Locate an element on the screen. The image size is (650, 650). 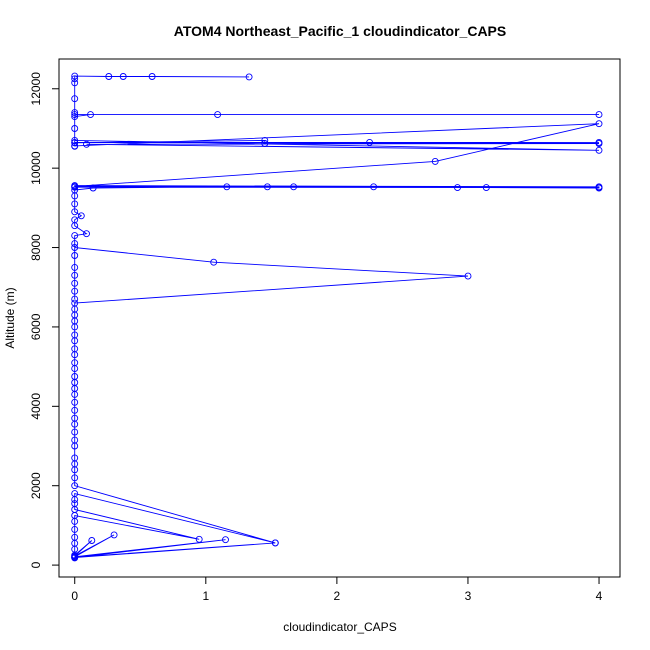
x-tick-label-0: 0 is located at coordinates (74, 596).